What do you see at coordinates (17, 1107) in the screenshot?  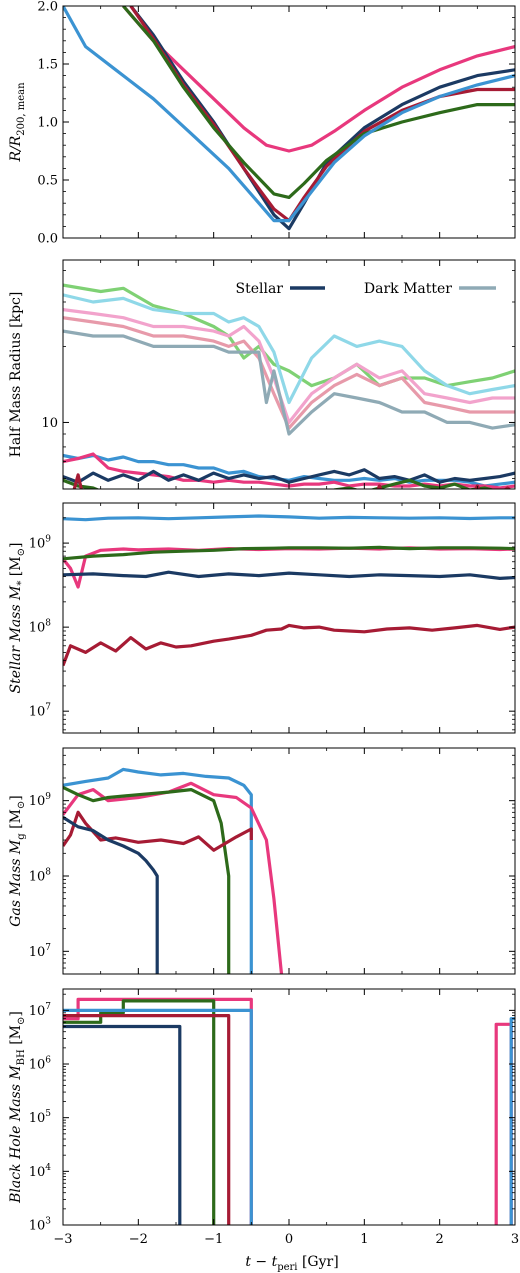 I see `y-axis-label: Black Hole Mass MBH [M⊙]` at bounding box center [17, 1107].